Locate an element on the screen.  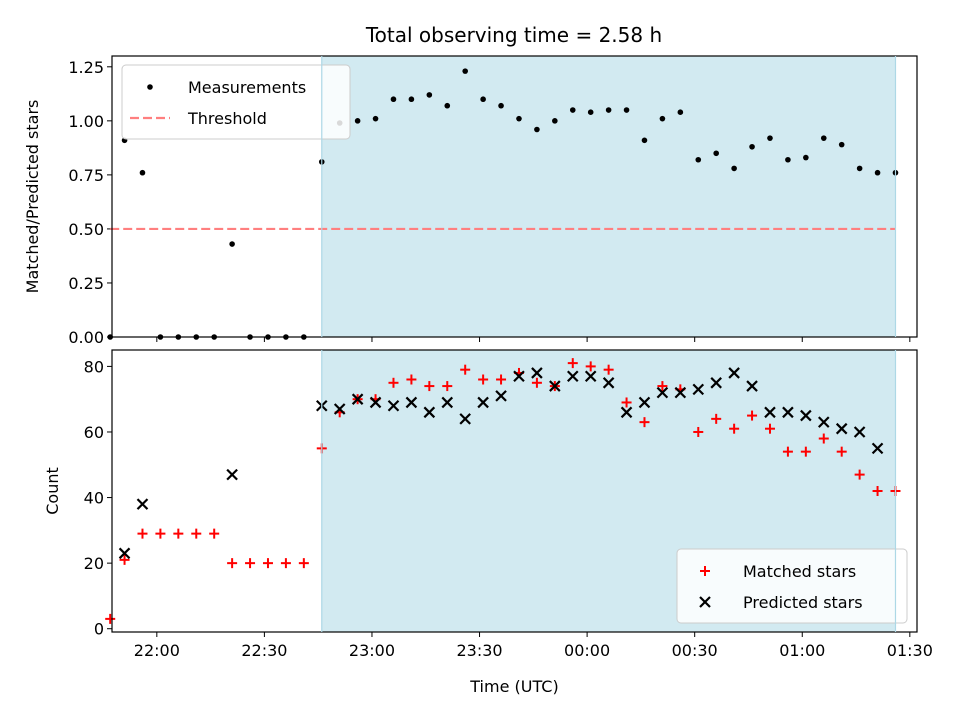
top-legend: Measurements Threshold is located at coordinates (236, 102).